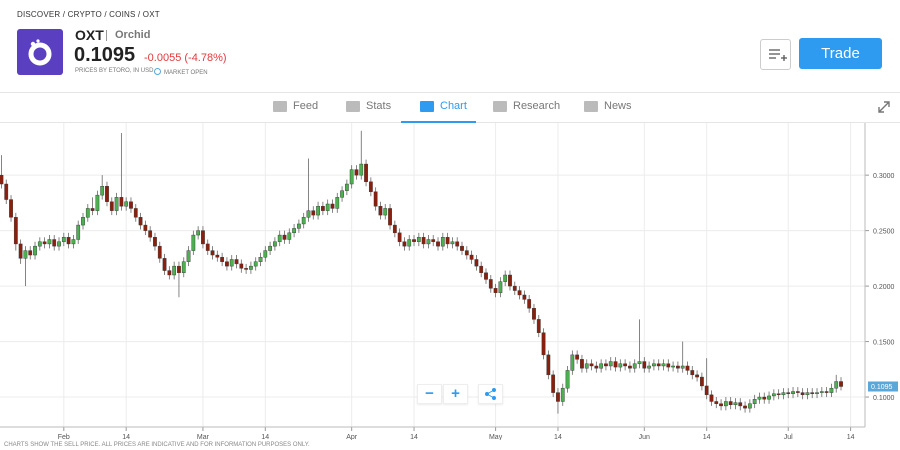 The height and width of the screenshot is (450, 900). I want to click on market-status: MARKET OPEN, so click(181, 72).